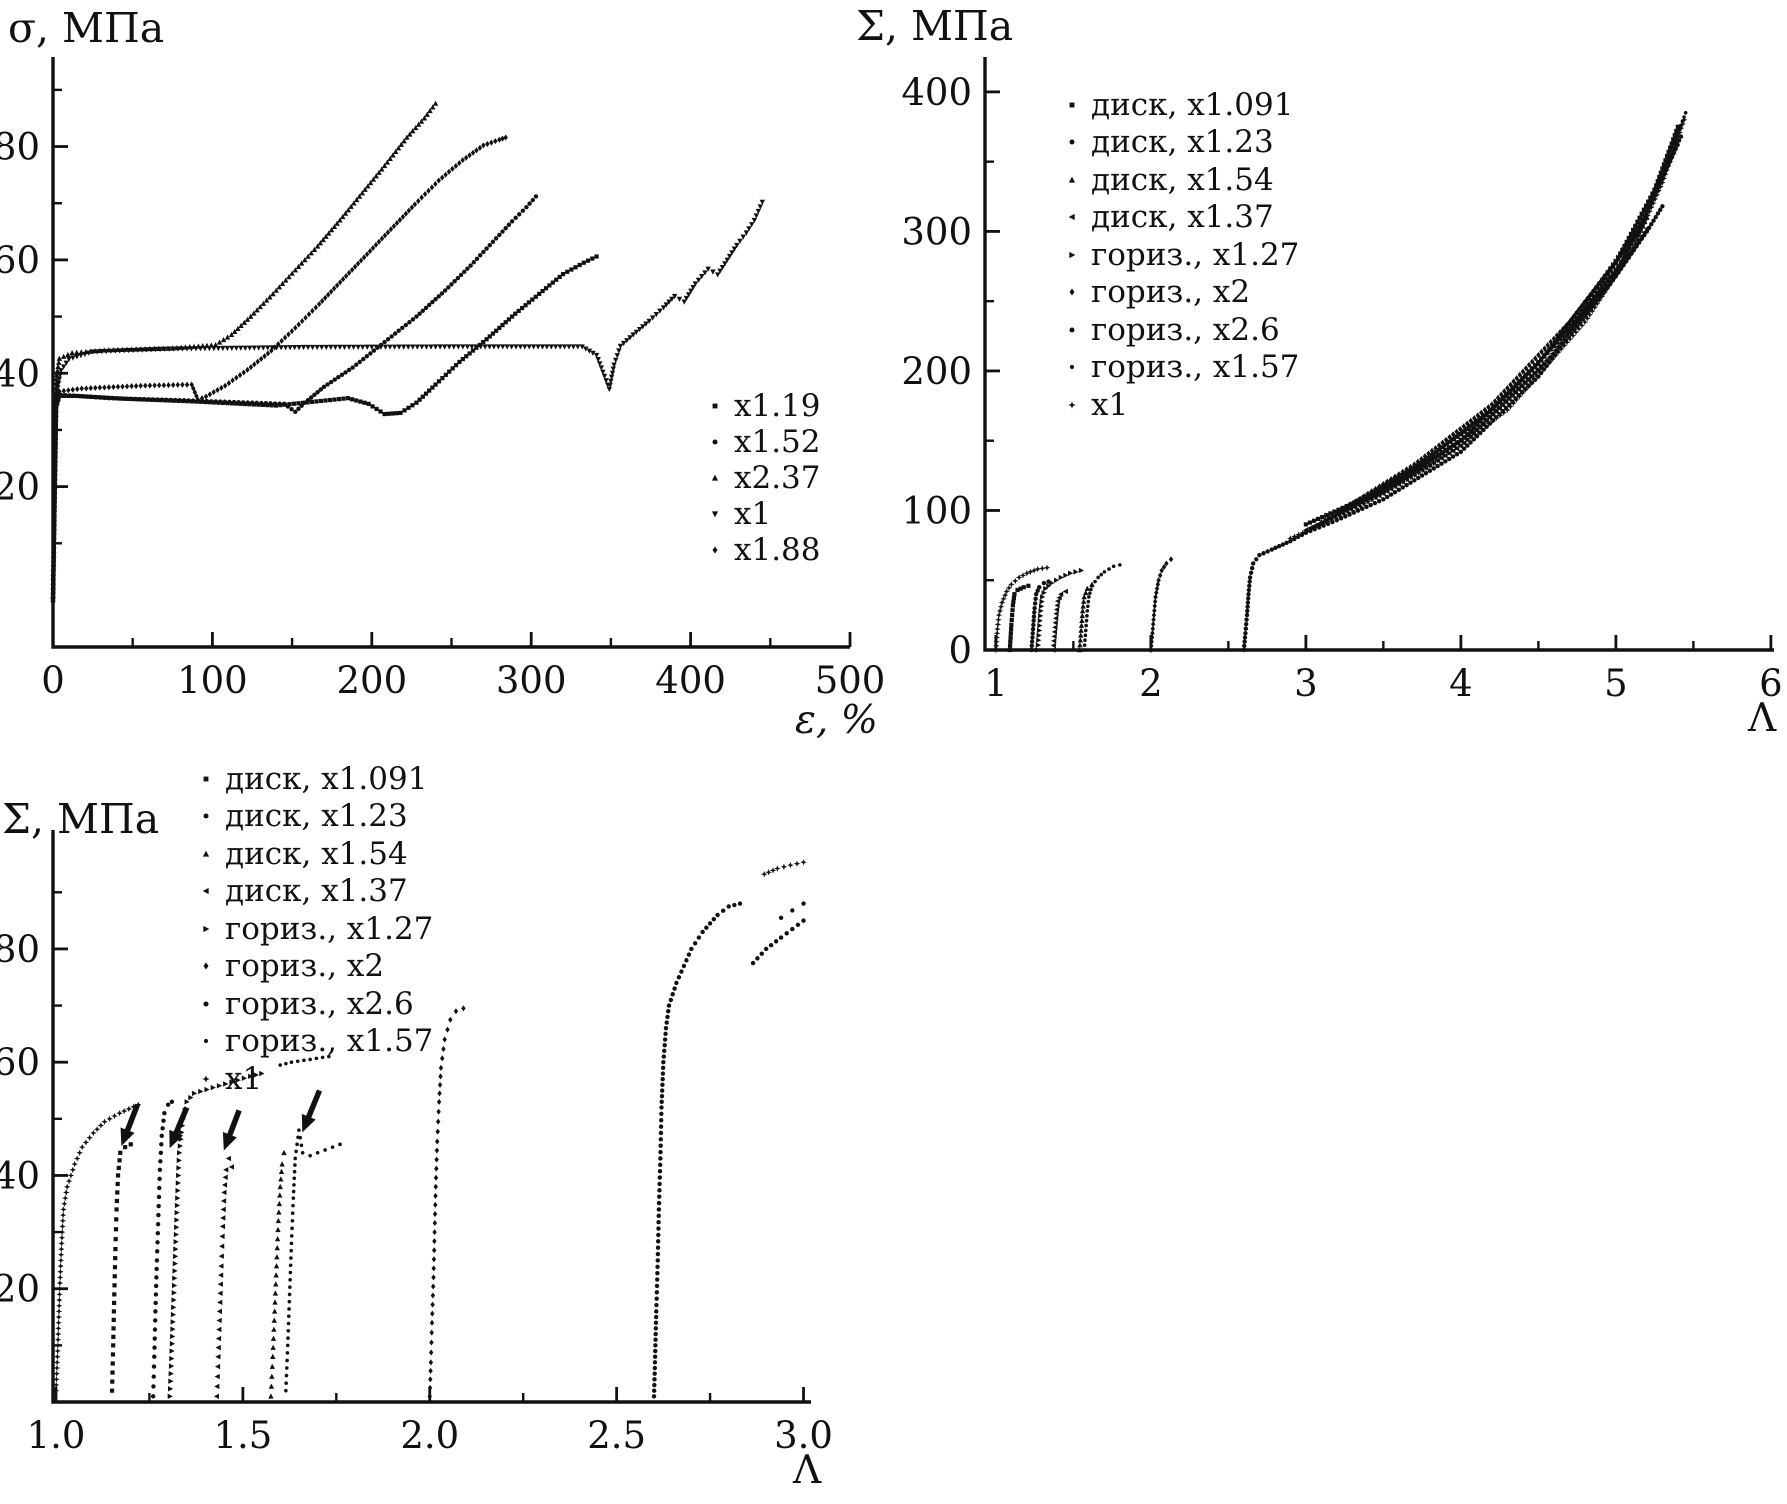 The image size is (1787, 1504). I want to click on svg-text: 5, so click(1616, 683).